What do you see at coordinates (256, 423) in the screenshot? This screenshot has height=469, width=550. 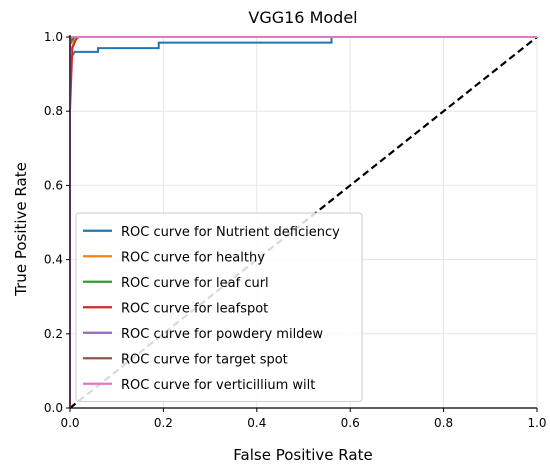 I see `x-tick-label-2: 0.4` at bounding box center [256, 423].